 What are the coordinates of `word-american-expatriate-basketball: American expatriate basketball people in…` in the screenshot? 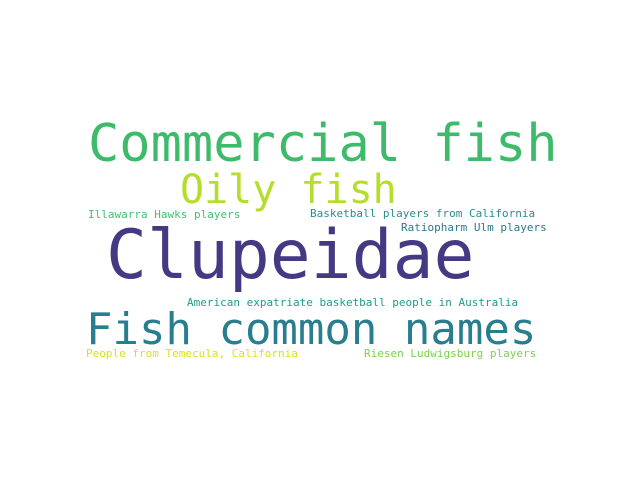 It's located at (353, 302).